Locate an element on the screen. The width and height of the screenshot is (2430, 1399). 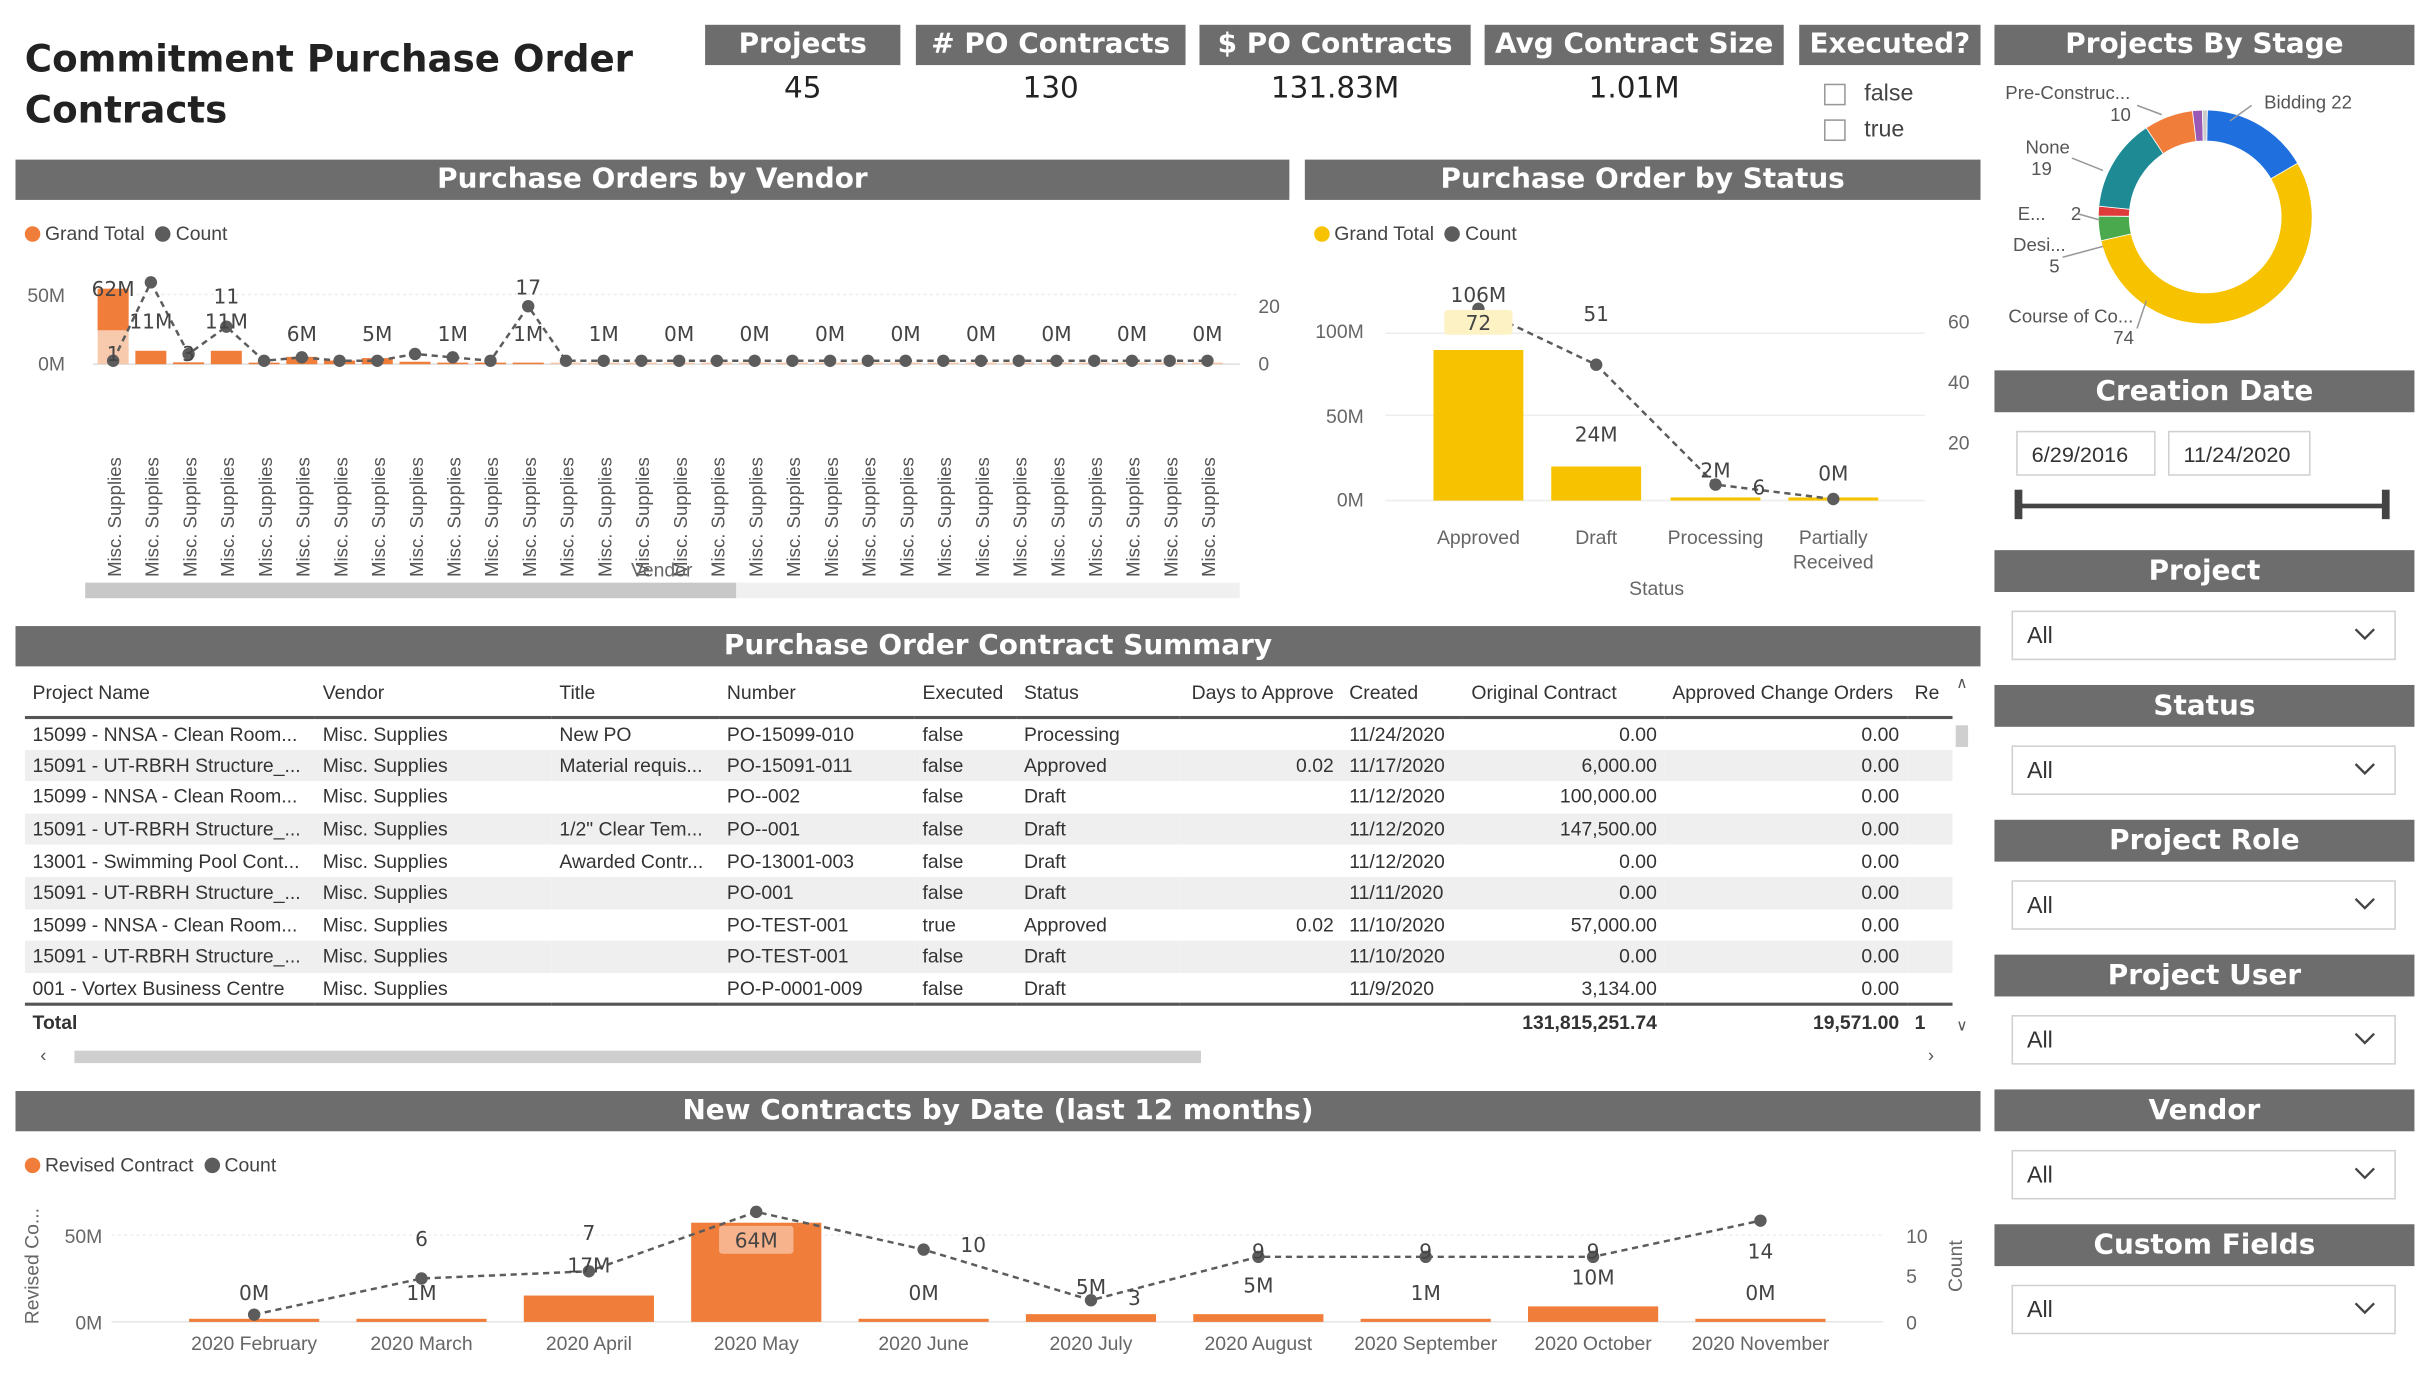
stage-value: 19 is located at coordinates (2041, 168).